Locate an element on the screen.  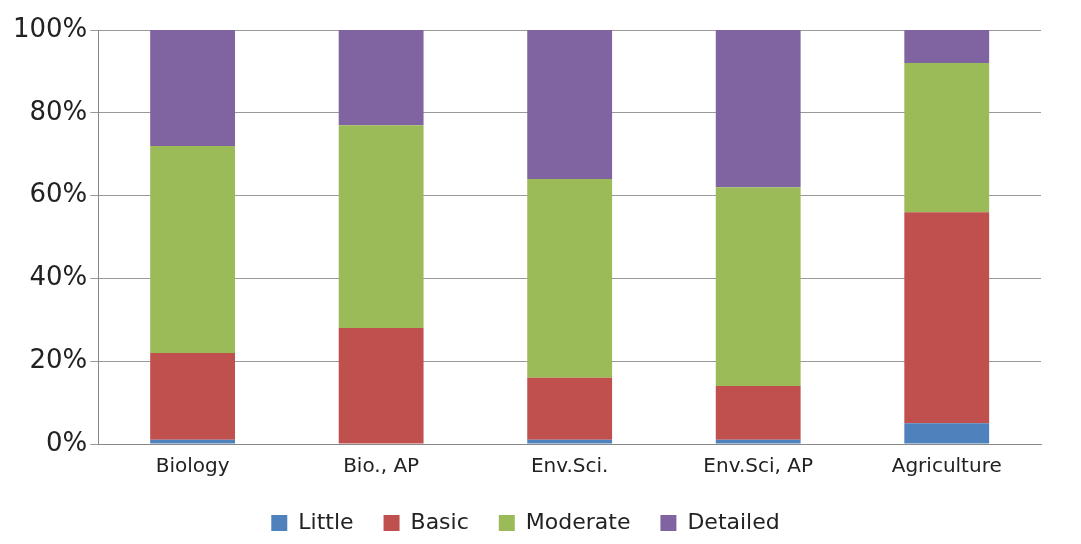
legend-label: Little is located at coordinates (326, 521).